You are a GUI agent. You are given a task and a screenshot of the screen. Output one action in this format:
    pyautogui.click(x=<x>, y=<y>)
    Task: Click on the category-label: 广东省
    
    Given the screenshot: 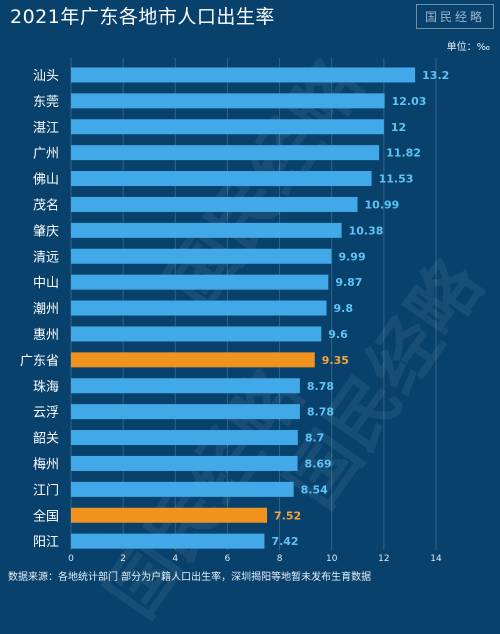 What is the action you would take?
    pyautogui.click(x=39, y=361)
    